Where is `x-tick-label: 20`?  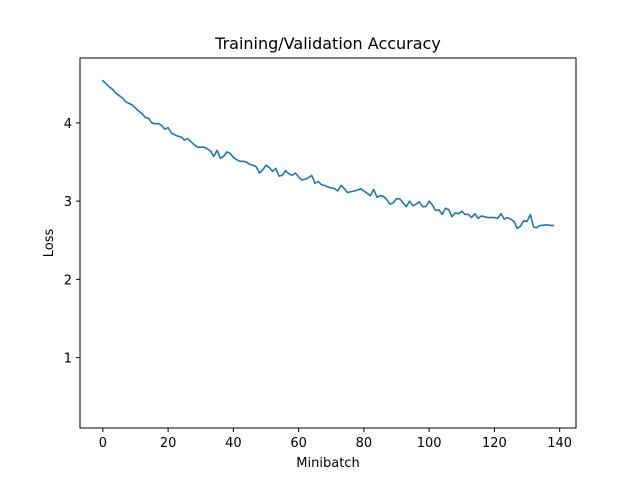 x-tick-label: 20 is located at coordinates (168, 443).